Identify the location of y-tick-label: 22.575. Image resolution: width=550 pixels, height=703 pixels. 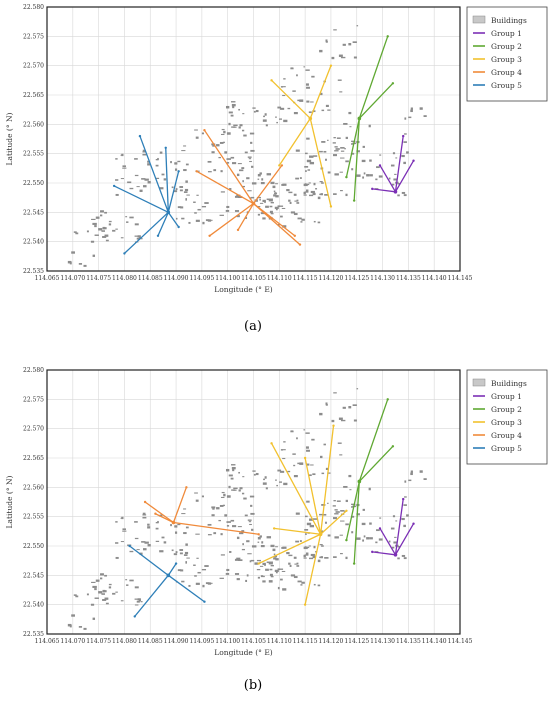
(33, 36).